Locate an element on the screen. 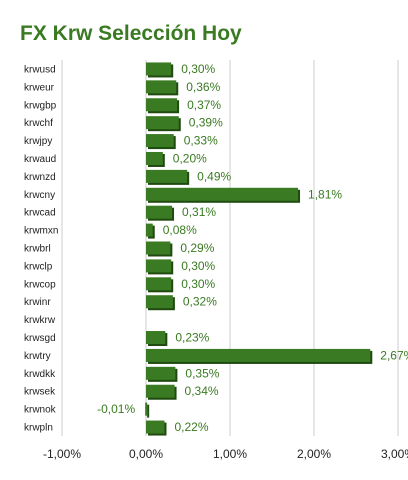  value-label: 0,08% is located at coordinates (180, 230).